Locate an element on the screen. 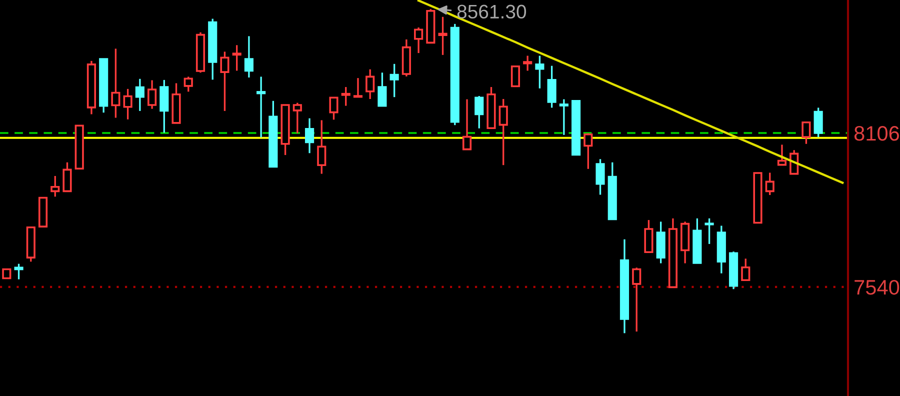 The image size is (900, 396). y-tick-label: 7540 is located at coordinates (877, 287).